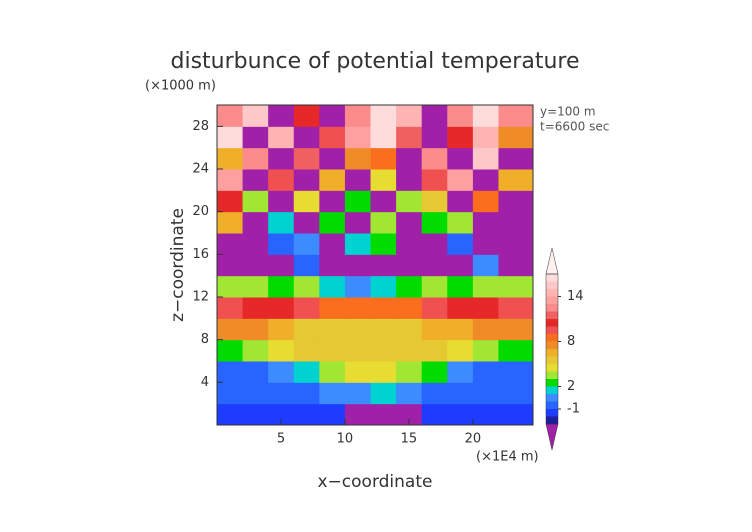  What do you see at coordinates (568, 112) in the screenshot?
I see `annotation: y=100 m` at bounding box center [568, 112].